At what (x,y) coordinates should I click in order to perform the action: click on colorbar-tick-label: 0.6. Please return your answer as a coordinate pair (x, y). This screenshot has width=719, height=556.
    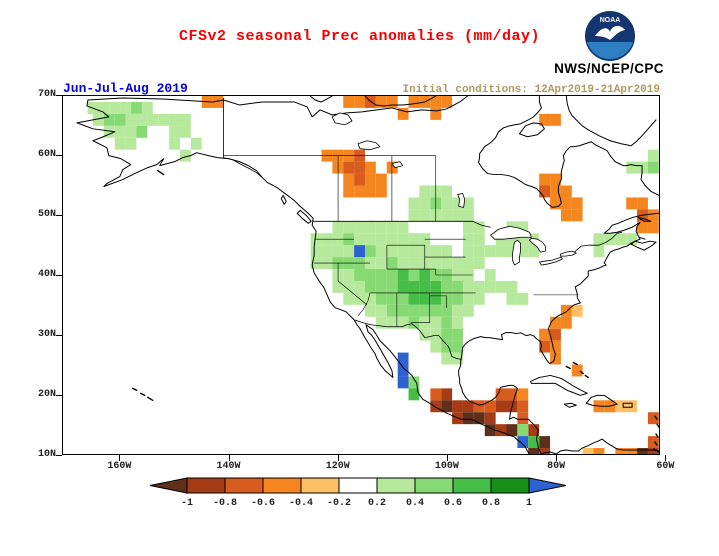
    Looking at the image, I should click on (453, 503).